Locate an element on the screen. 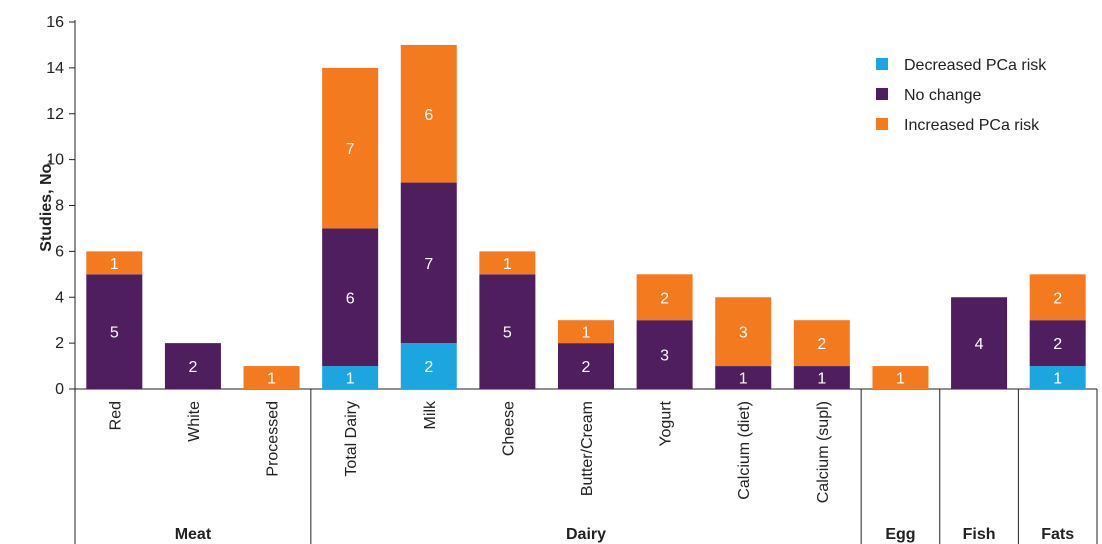  bar-segment-label: 4 is located at coordinates (979, 344).